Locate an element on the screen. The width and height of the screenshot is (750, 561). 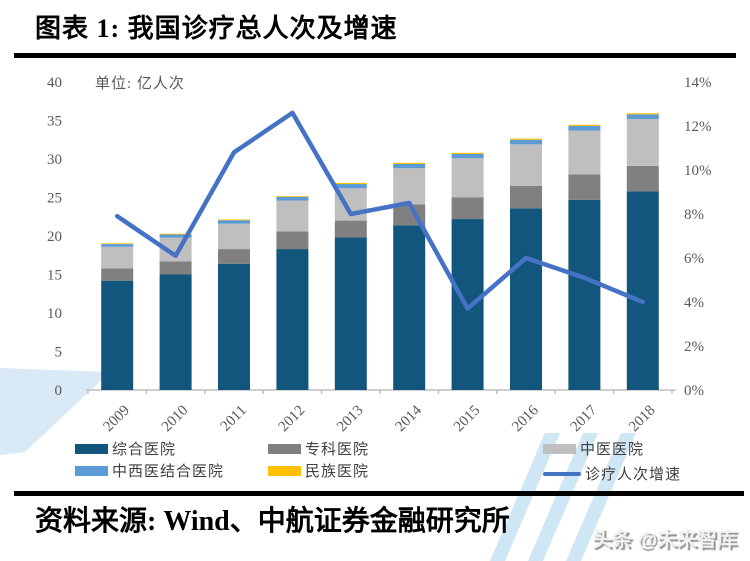
chart-title: 图表 1: 我国诊疗总人次及增速 is located at coordinates (216, 28).